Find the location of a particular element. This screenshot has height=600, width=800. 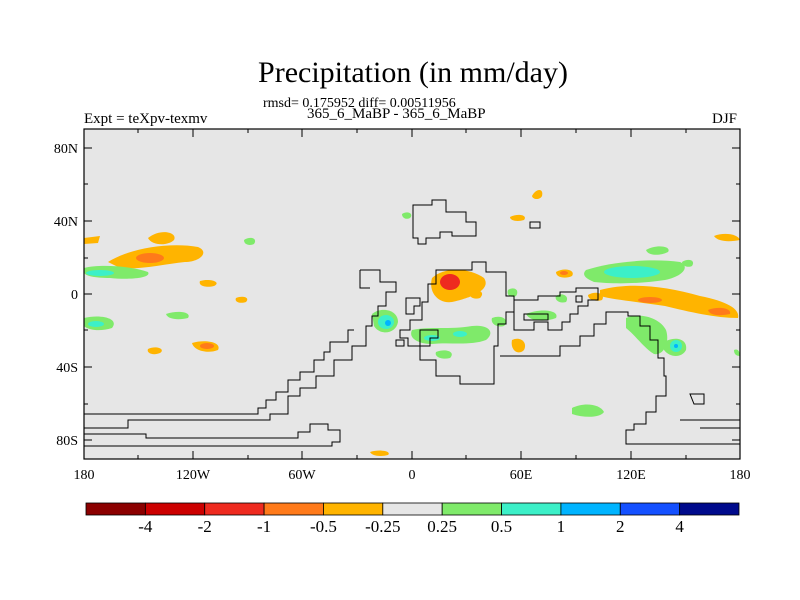

experiment-label: Expt = teXpv-texmv is located at coordinates (146, 119).